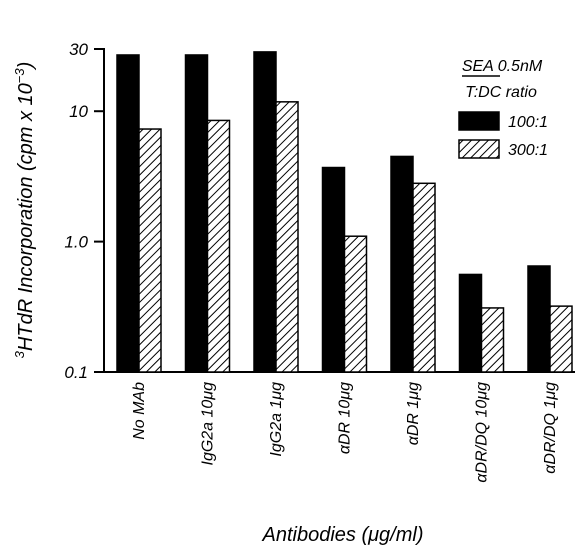  What do you see at coordinates (550, 428) in the screenshot?
I see `x-tick-label: αDR/DQ 1μg` at bounding box center [550, 428].